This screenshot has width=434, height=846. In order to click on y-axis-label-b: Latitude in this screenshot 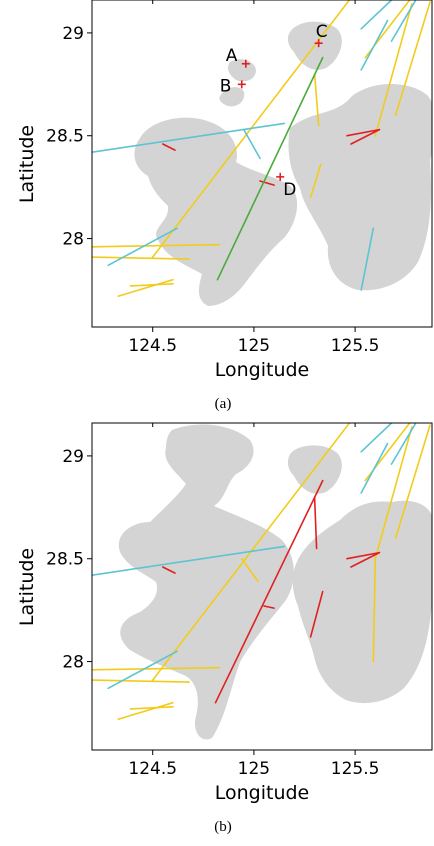, I will do `click(27, 587)`.